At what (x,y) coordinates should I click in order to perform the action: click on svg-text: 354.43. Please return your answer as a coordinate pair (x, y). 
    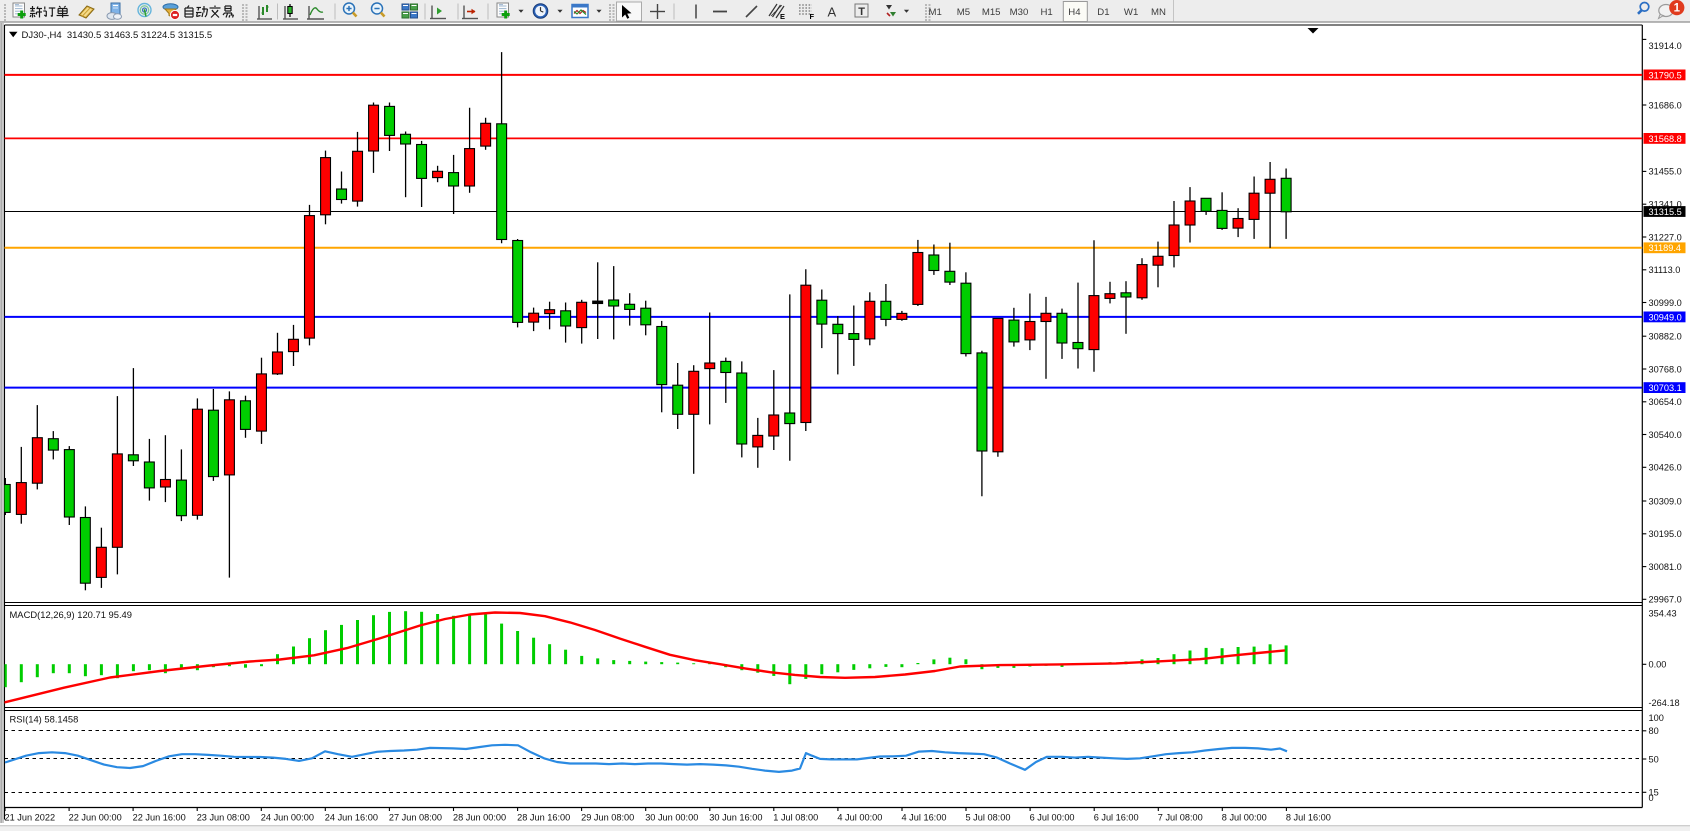
    Looking at the image, I should click on (1663, 613).